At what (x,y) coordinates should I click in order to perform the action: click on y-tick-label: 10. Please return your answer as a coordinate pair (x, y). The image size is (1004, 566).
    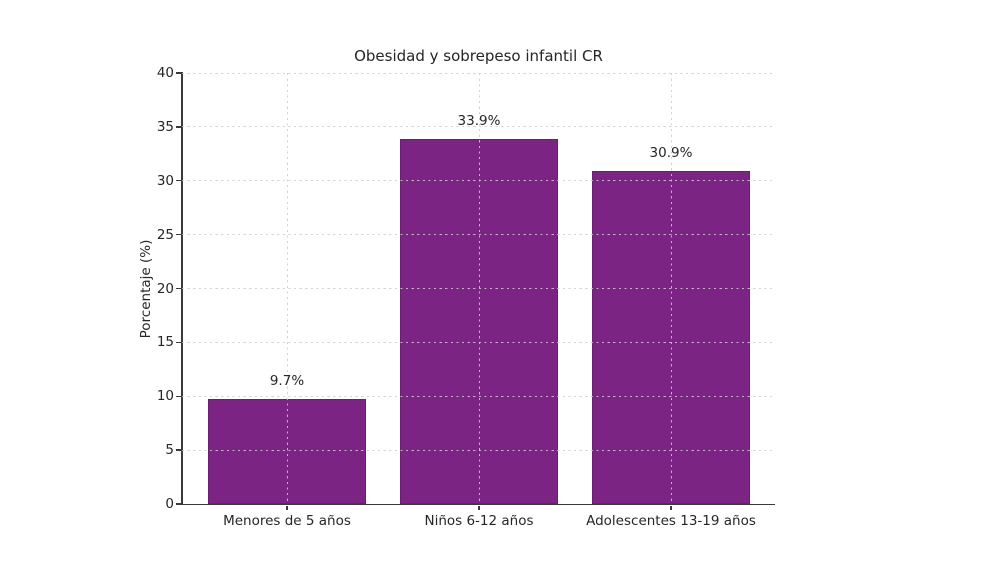
    Looking at the image, I should click on (165, 396).